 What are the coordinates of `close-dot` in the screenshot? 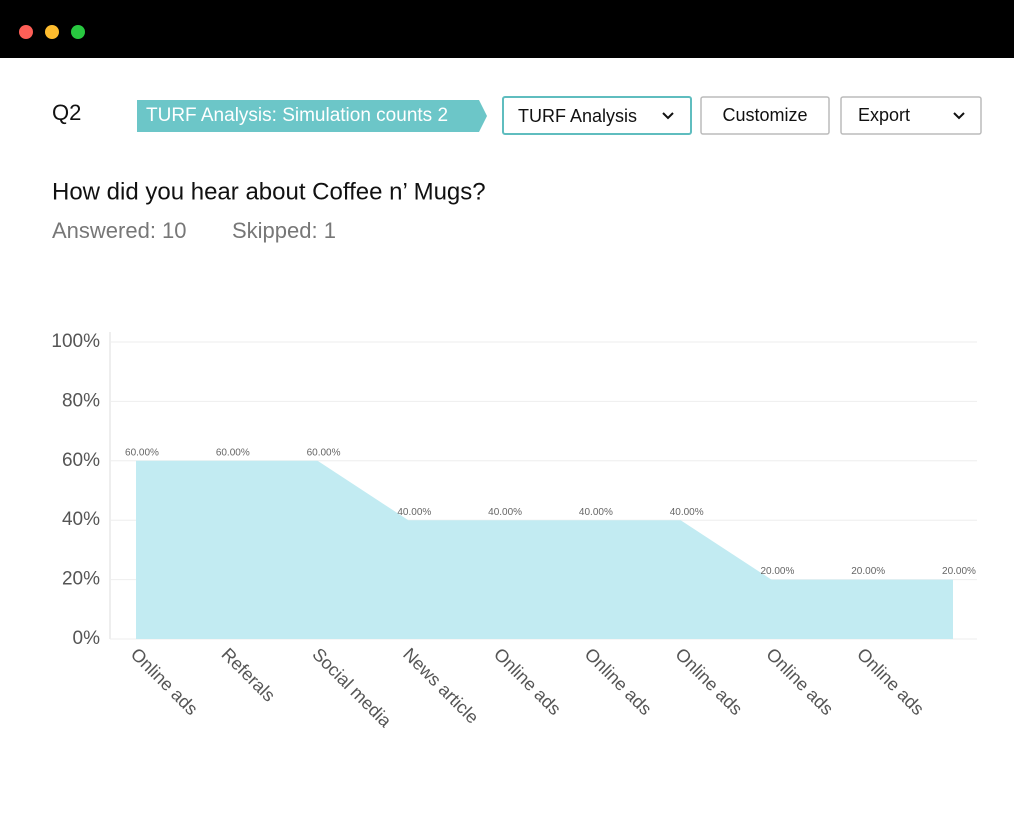 It's located at (26, 32).